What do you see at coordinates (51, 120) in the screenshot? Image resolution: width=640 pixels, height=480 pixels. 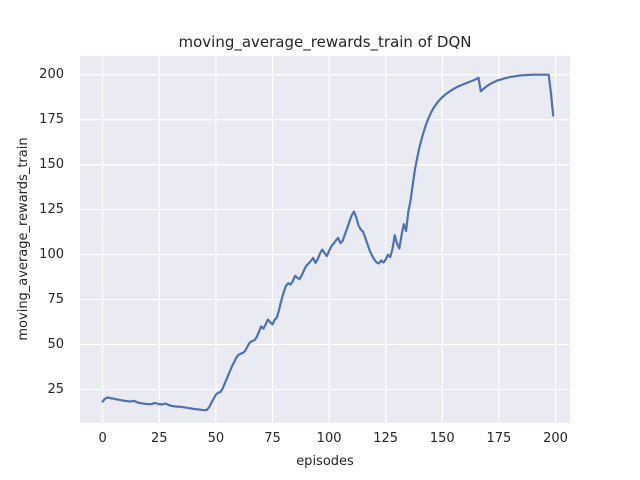 I see `y-tick-label: 175` at bounding box center [51, 120].